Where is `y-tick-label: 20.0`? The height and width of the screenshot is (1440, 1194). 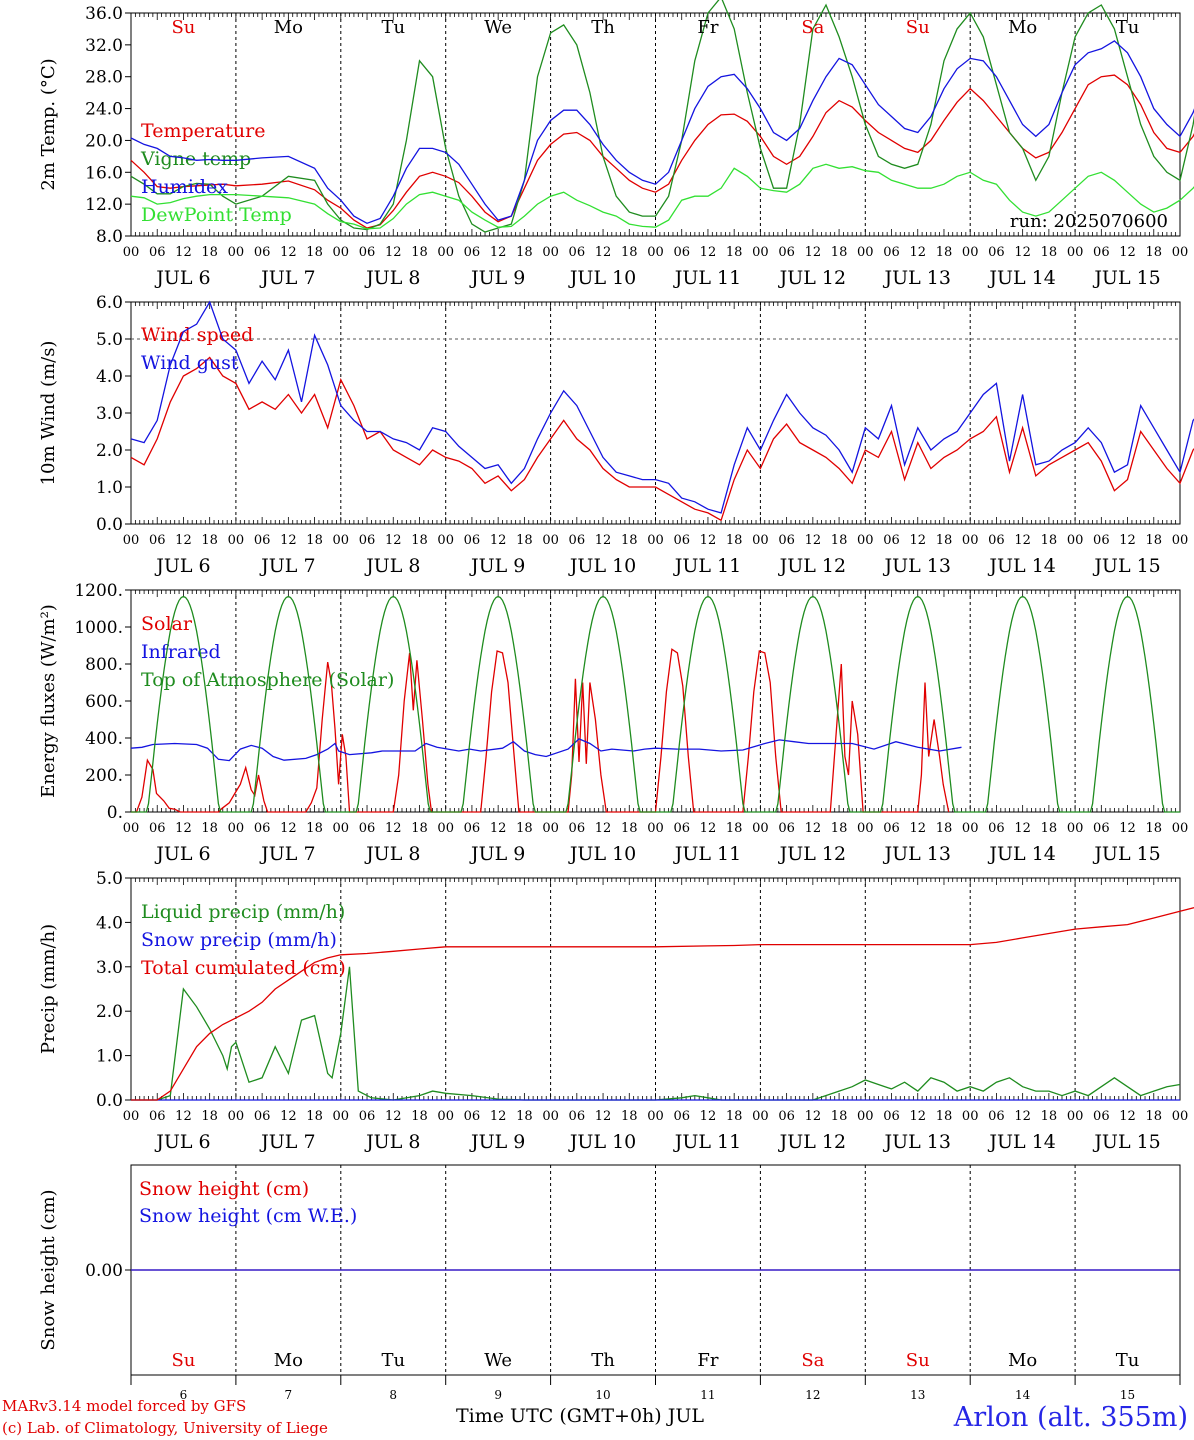 y-tick-label: 20.0 is located at coordinates (104, 141).